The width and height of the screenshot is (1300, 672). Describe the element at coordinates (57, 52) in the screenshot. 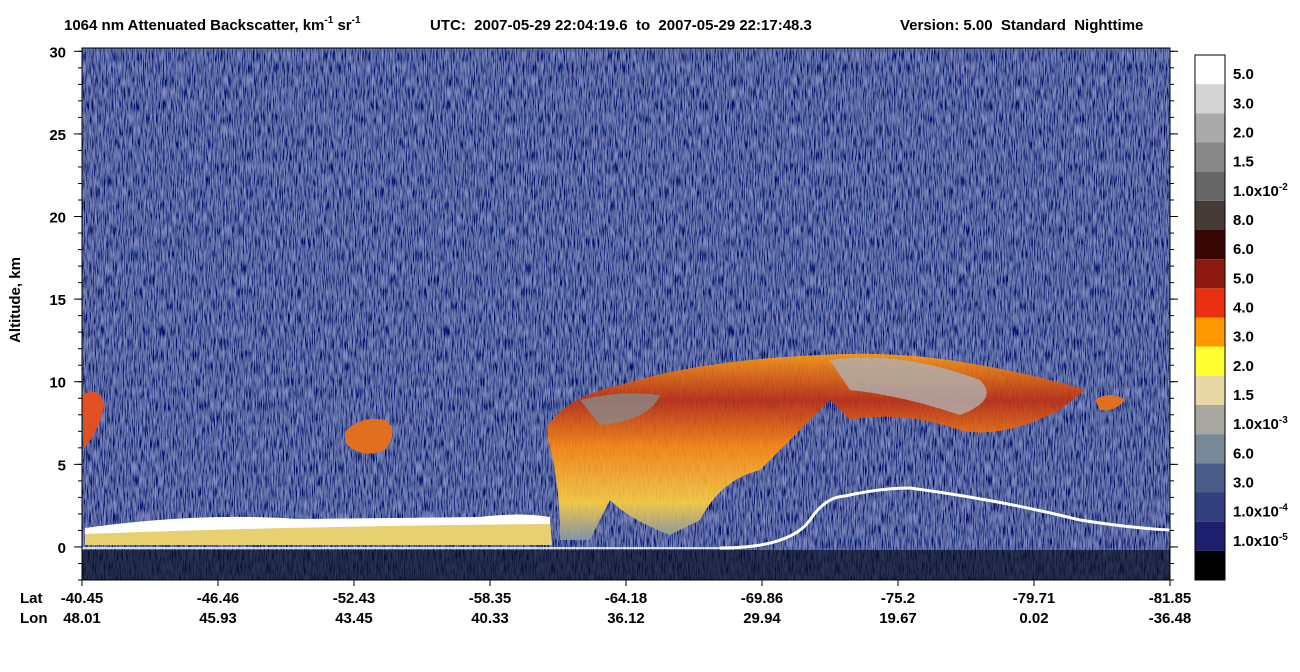

I see `y-tick-label: 30` at that location.